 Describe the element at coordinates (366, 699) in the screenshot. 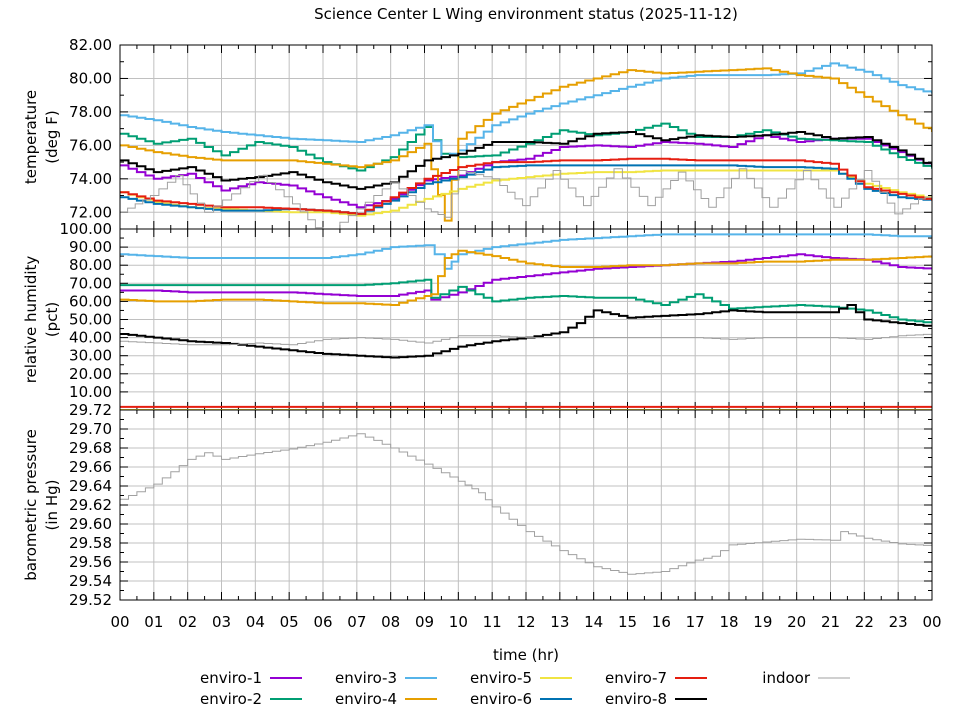

I see `legend-label: enviro-4` at that location.